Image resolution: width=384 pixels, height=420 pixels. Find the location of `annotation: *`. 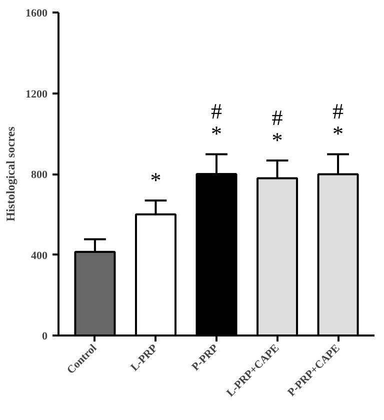

annotation: * is located at coordinates (156, 179).